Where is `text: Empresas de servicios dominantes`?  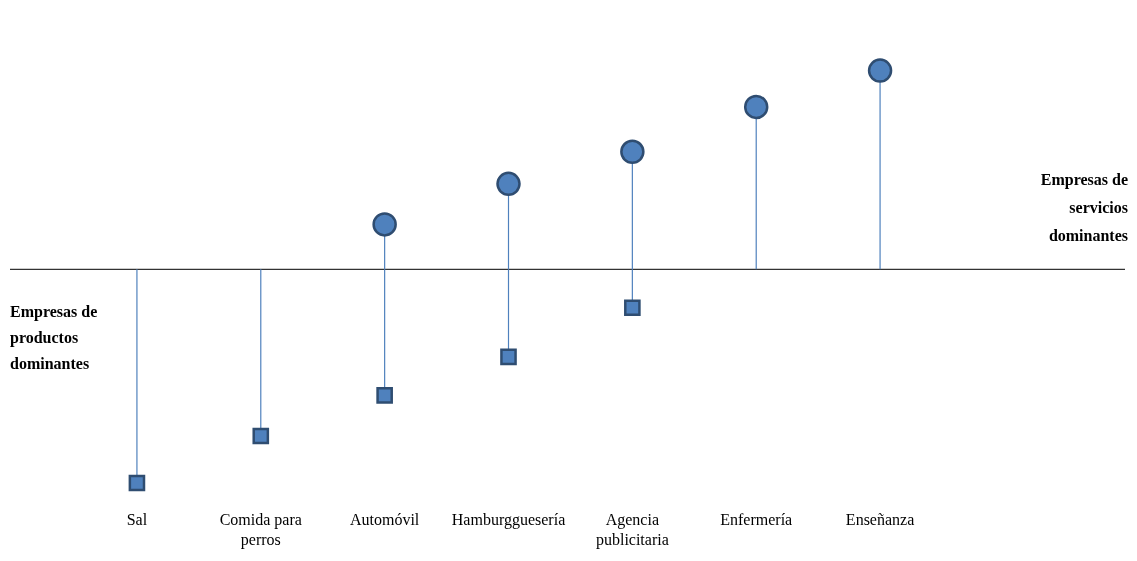
text: Empresas de servicios dominantes is located at coordinates (1084, 208).